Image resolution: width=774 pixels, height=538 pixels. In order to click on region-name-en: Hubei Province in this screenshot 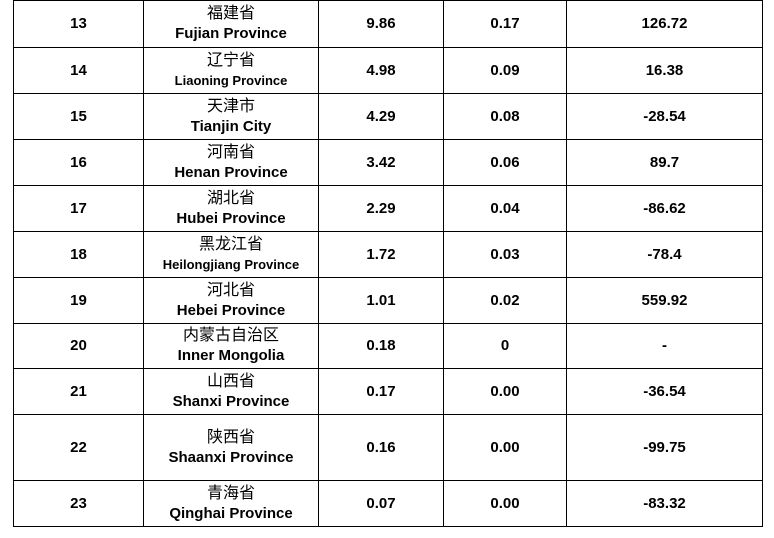, I will do `click(231, 218)`.